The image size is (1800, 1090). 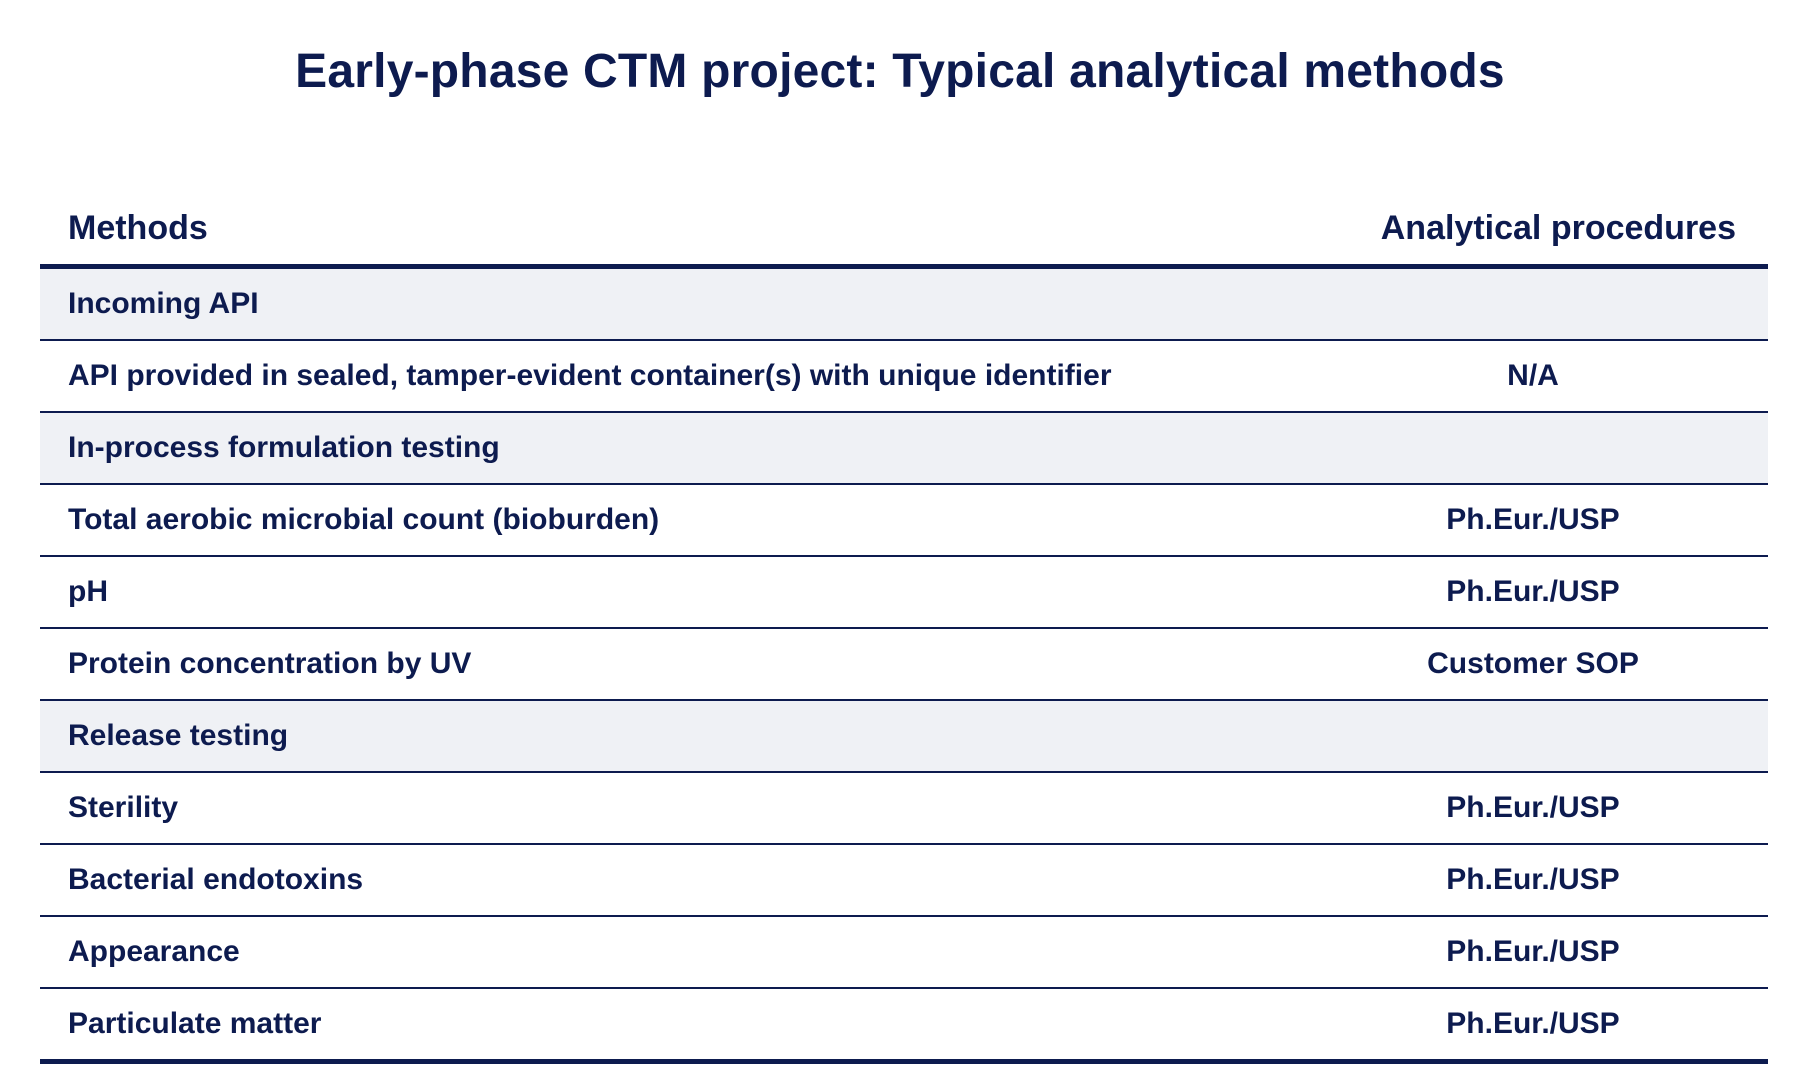 I want to click on header-analytical-procedures: Analytical procedures, so click(x=1558, y=227).